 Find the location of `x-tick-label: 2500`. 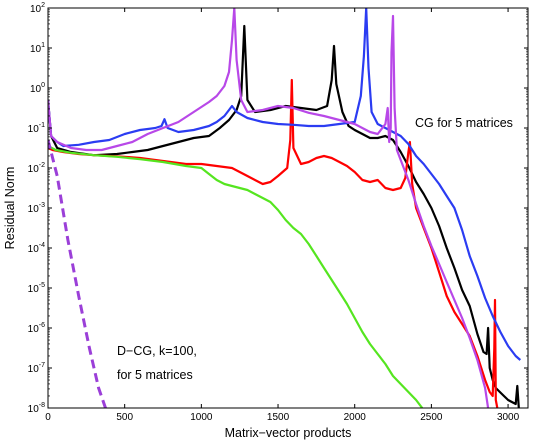

x-tick-label: 2500 is located at coordinates (431, 417).